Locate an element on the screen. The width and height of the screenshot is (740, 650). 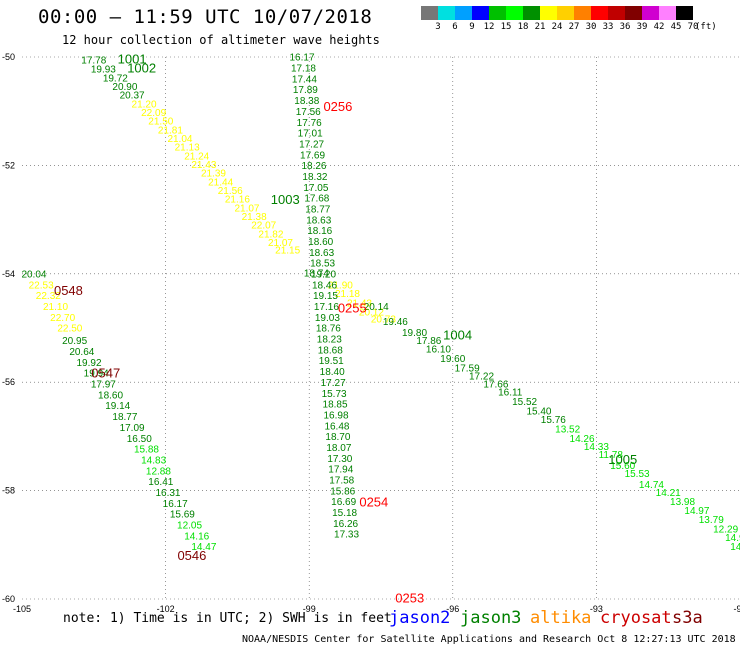
track-time-label: 1005 is located at coordinates (622, 459).